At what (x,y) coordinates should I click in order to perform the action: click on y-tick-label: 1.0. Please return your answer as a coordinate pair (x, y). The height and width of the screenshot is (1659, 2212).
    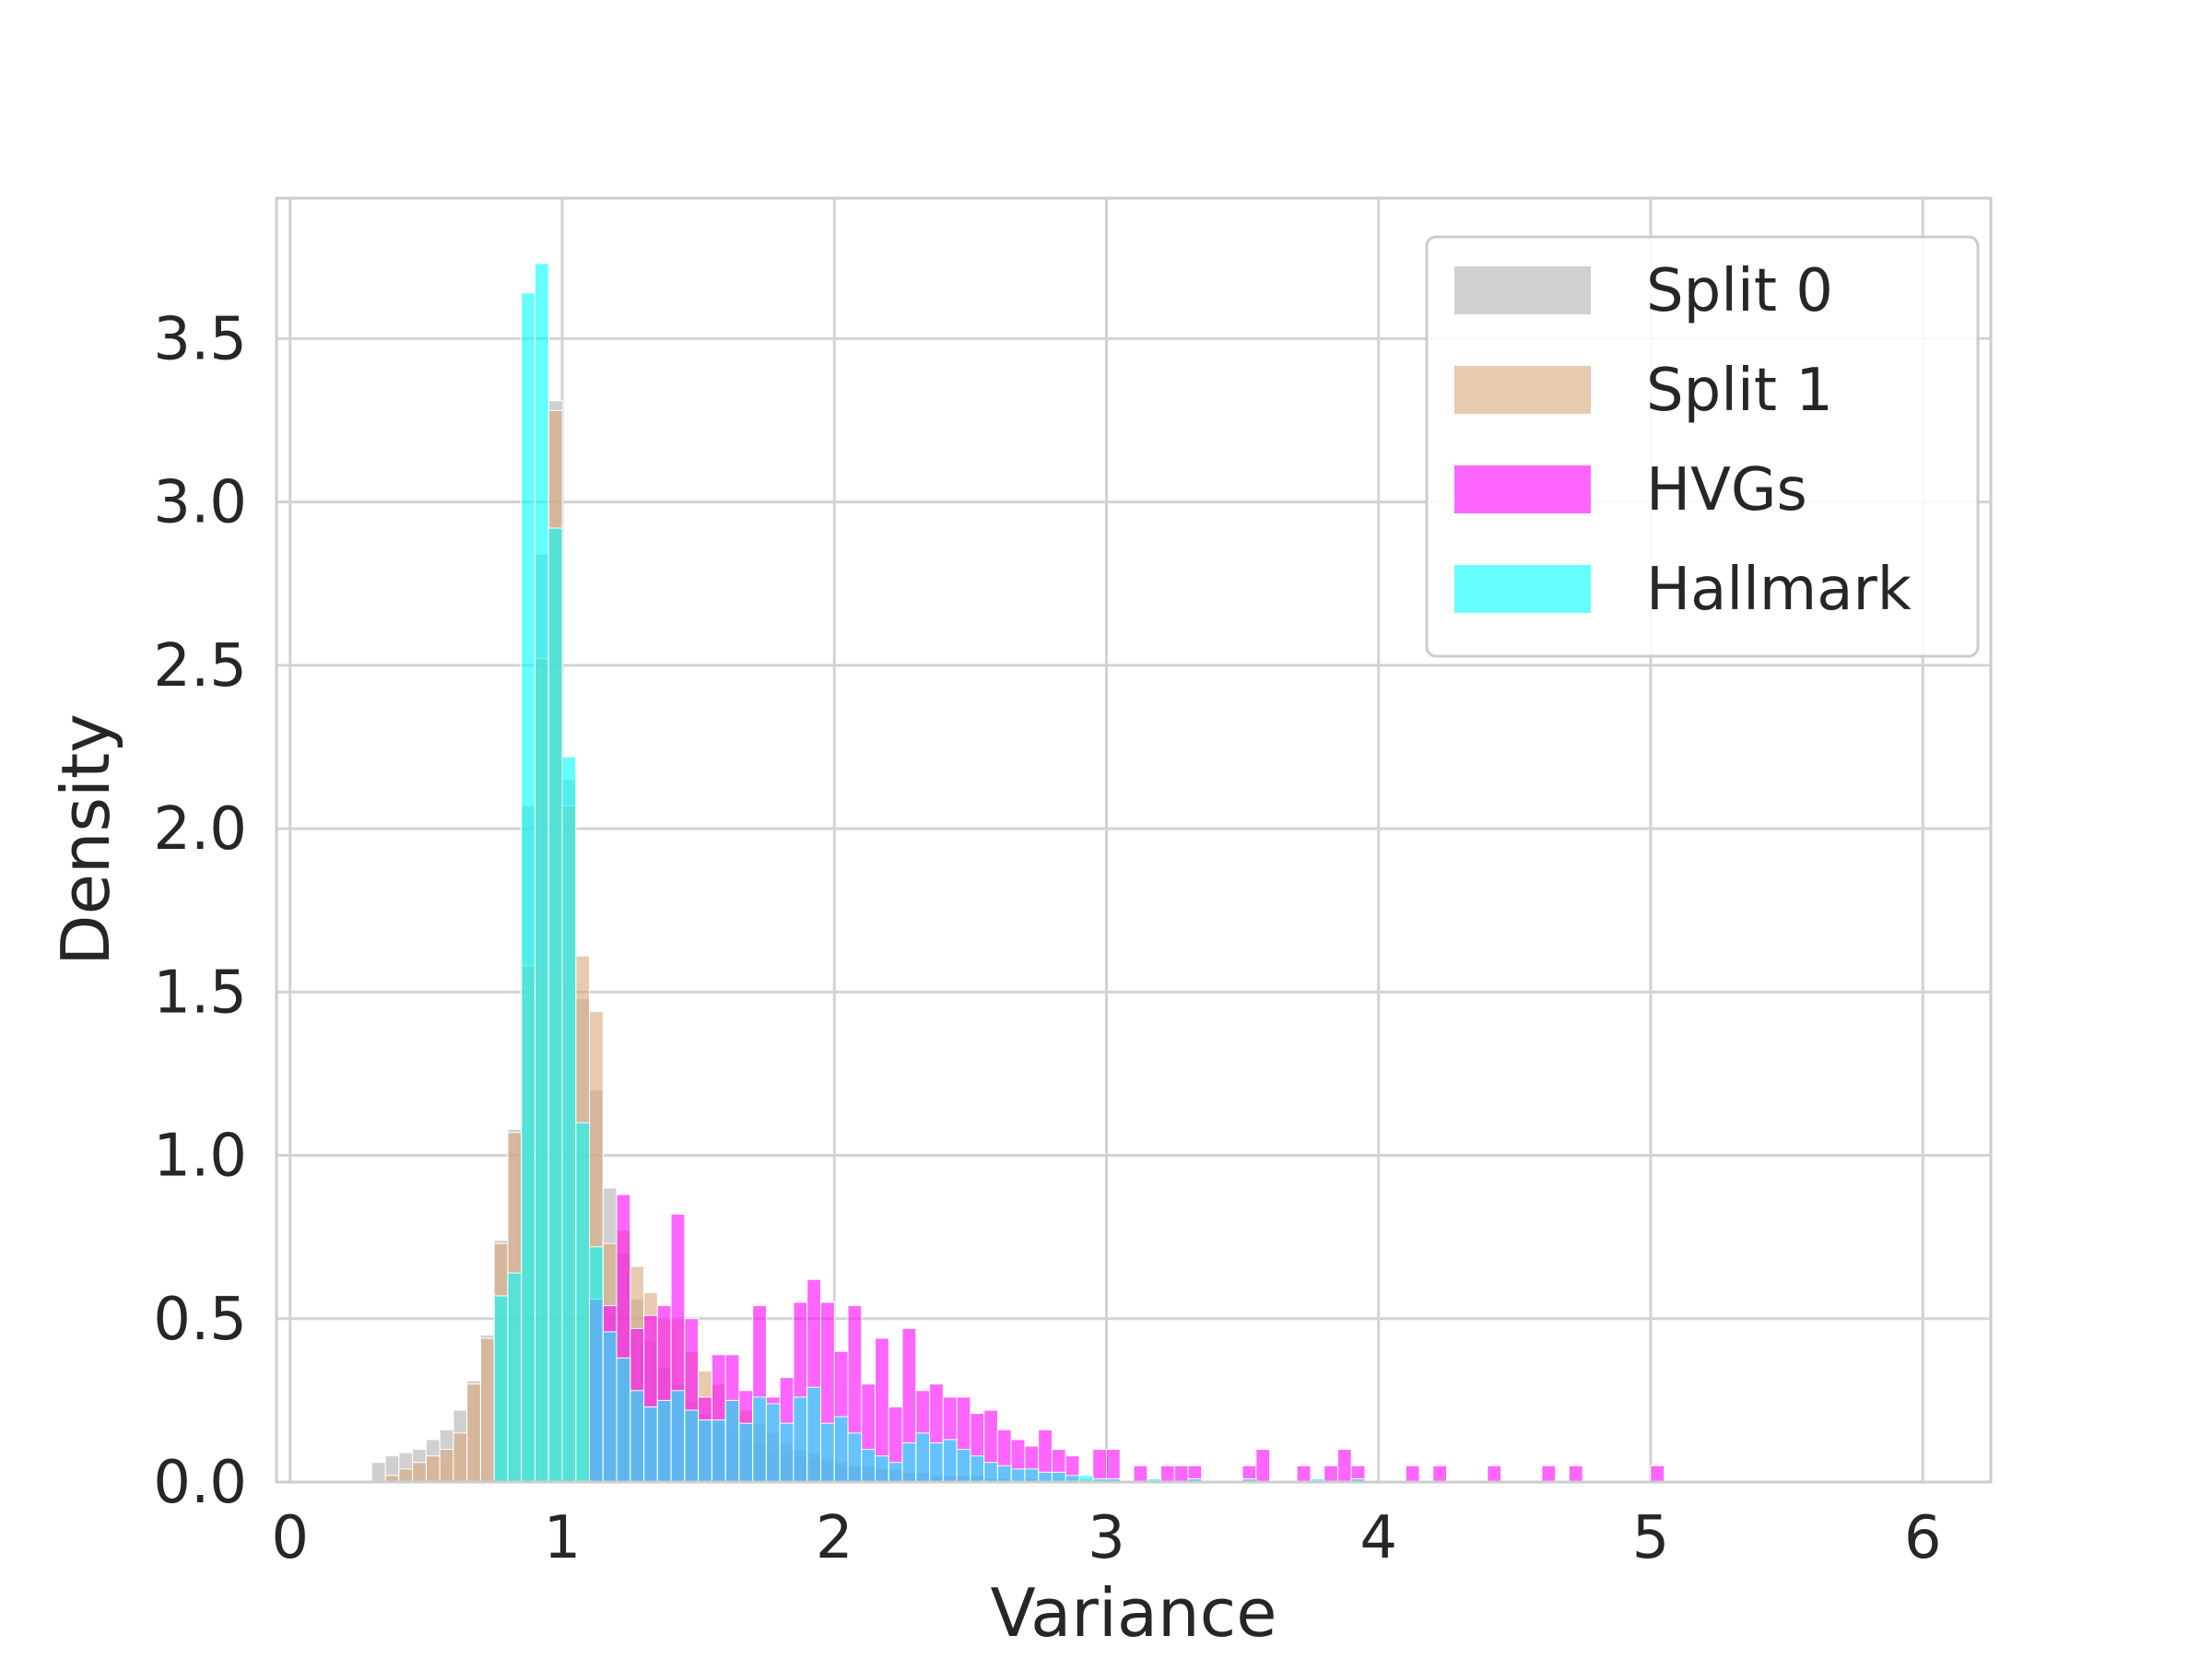
    Looking at the image, I should click on (200, 1157).